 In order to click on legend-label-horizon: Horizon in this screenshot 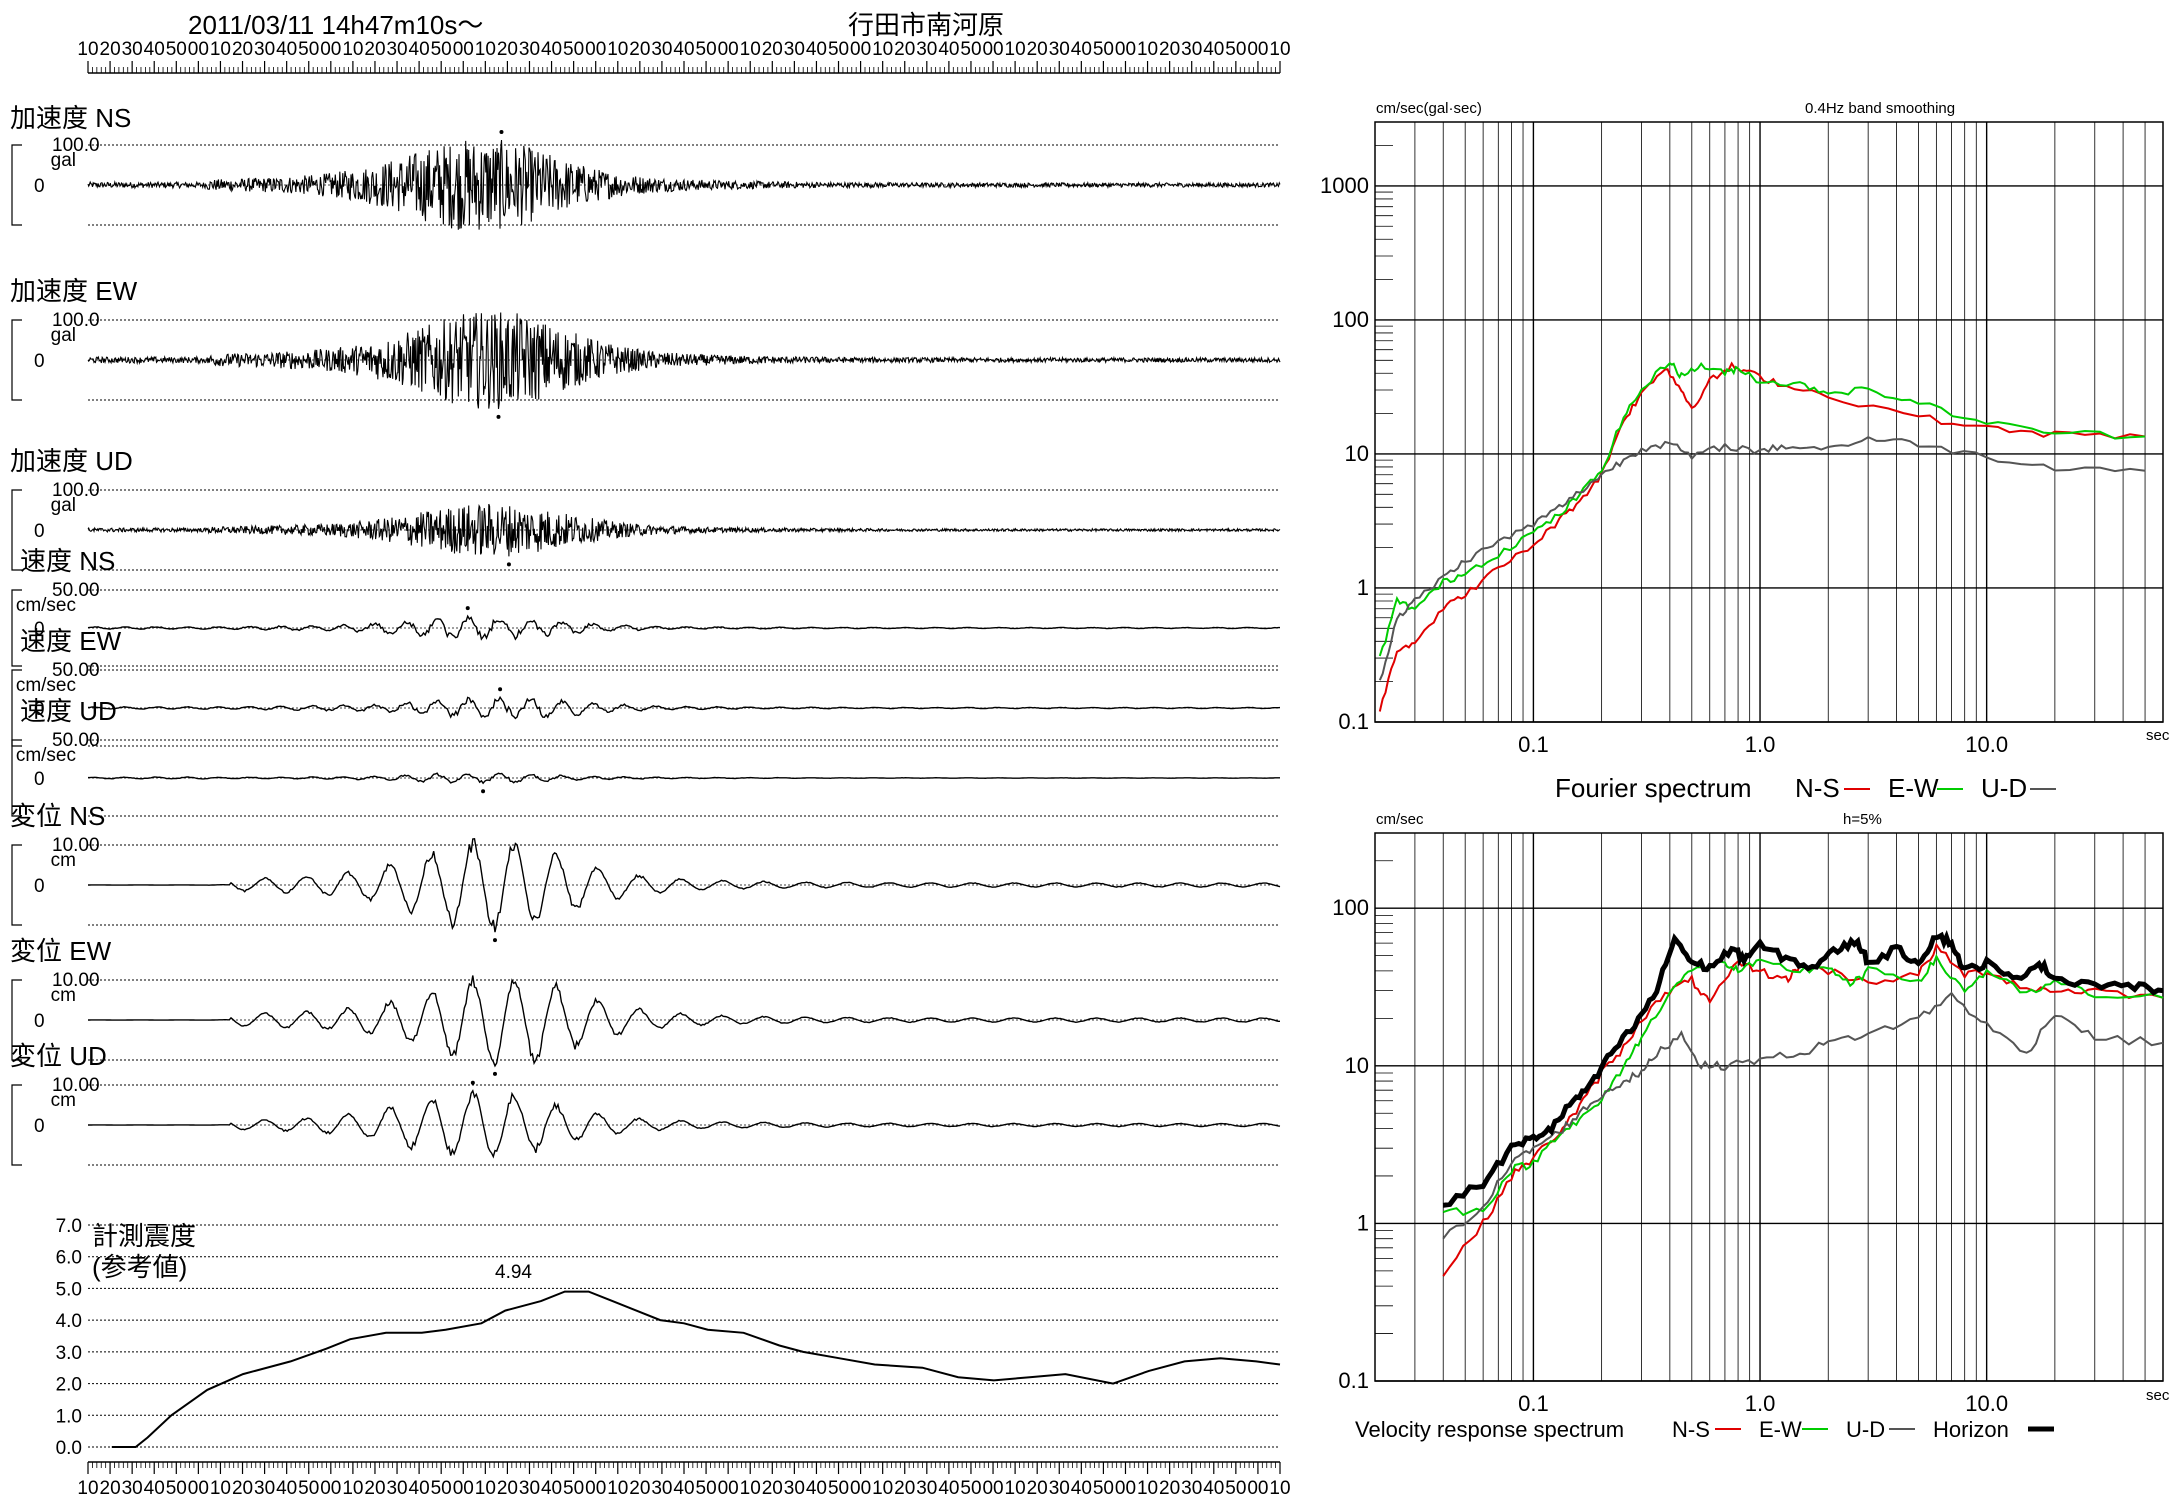, I will do `click(1971, 1429)`.